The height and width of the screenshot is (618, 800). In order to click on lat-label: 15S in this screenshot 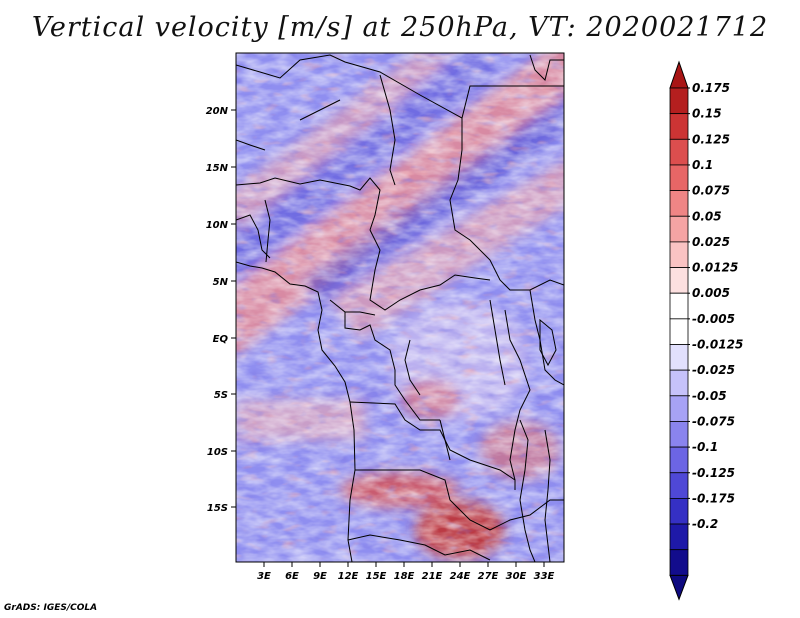, I will do `click(217, 508)`.